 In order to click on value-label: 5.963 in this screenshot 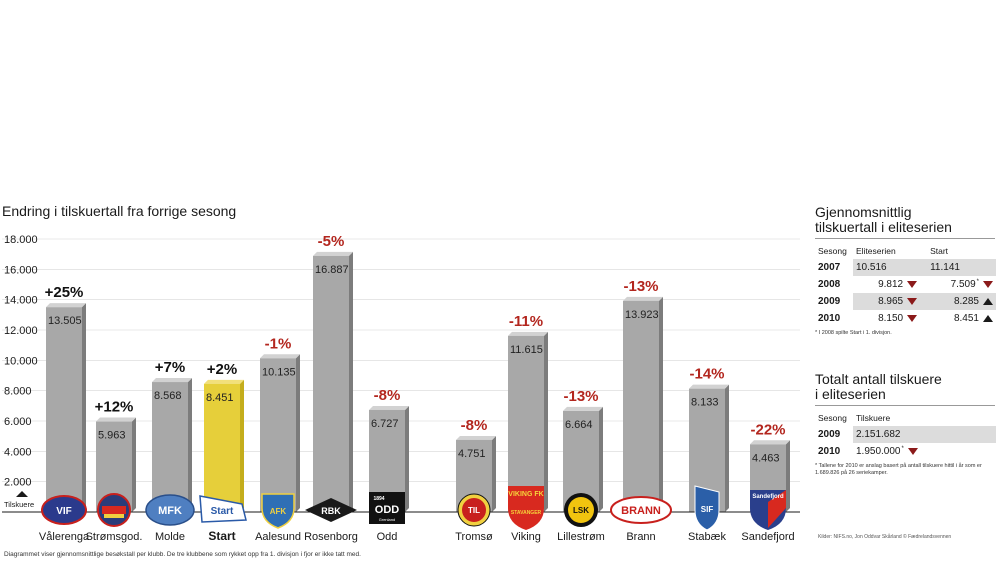, I will do `click(112, 436)`.